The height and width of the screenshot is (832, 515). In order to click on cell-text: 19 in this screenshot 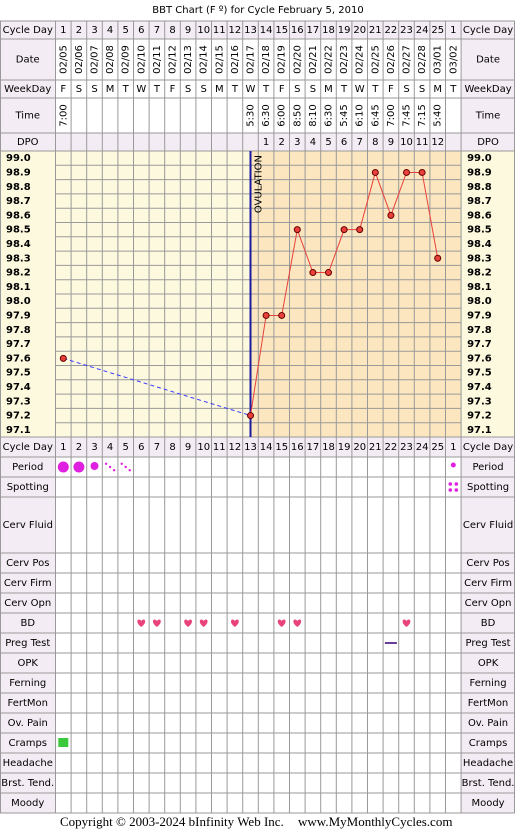, I will do `click(344, 30)`.